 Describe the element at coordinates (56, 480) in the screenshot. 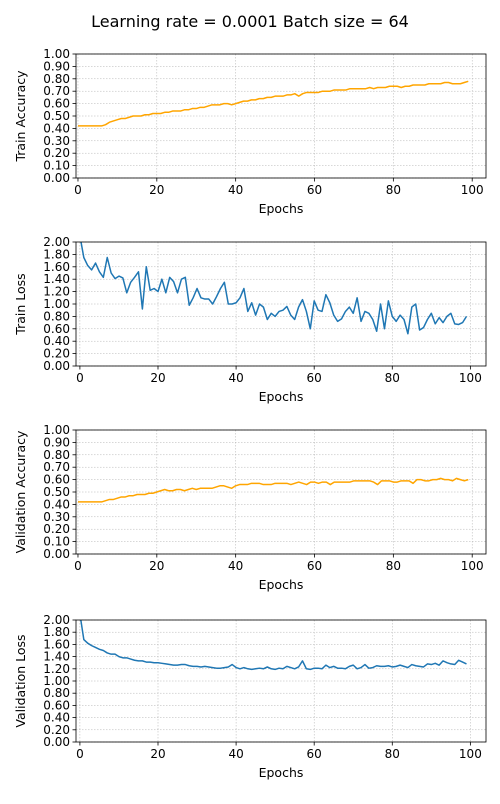

I see `validation-accuracy-ytick-label: 0.60` at that location.